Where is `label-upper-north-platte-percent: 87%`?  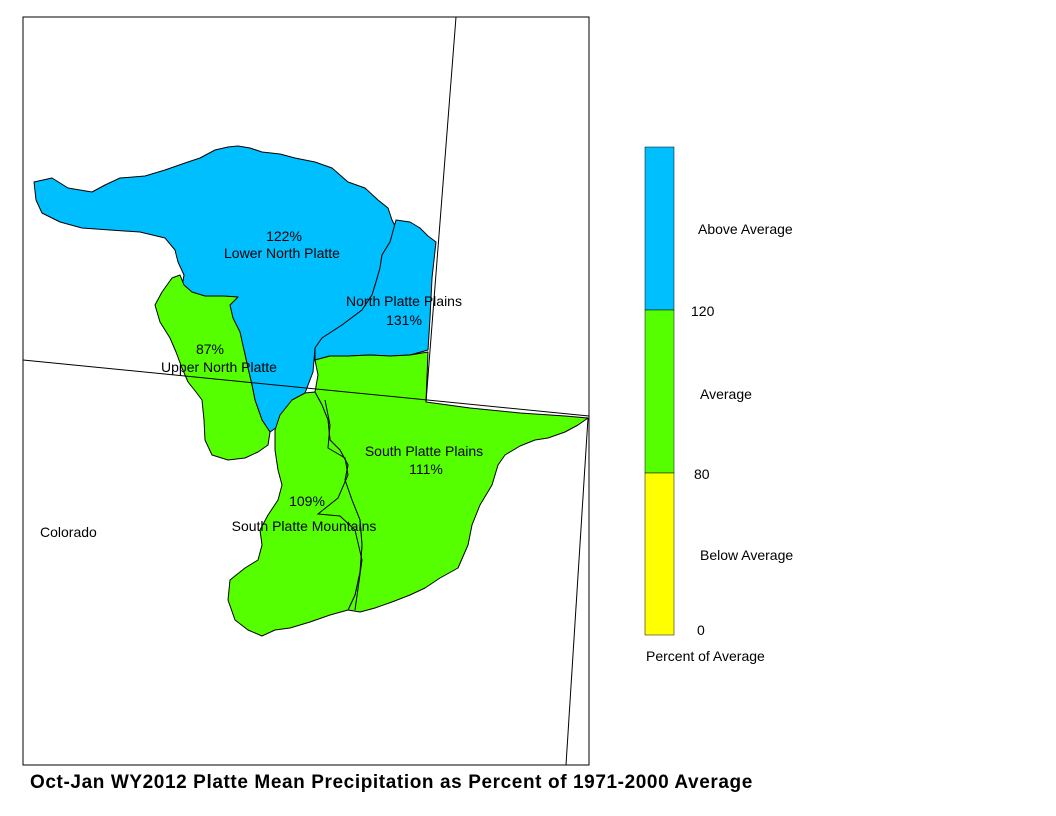
label-upper-north-platte-percent: 87% is located at coordinates (210, 349).